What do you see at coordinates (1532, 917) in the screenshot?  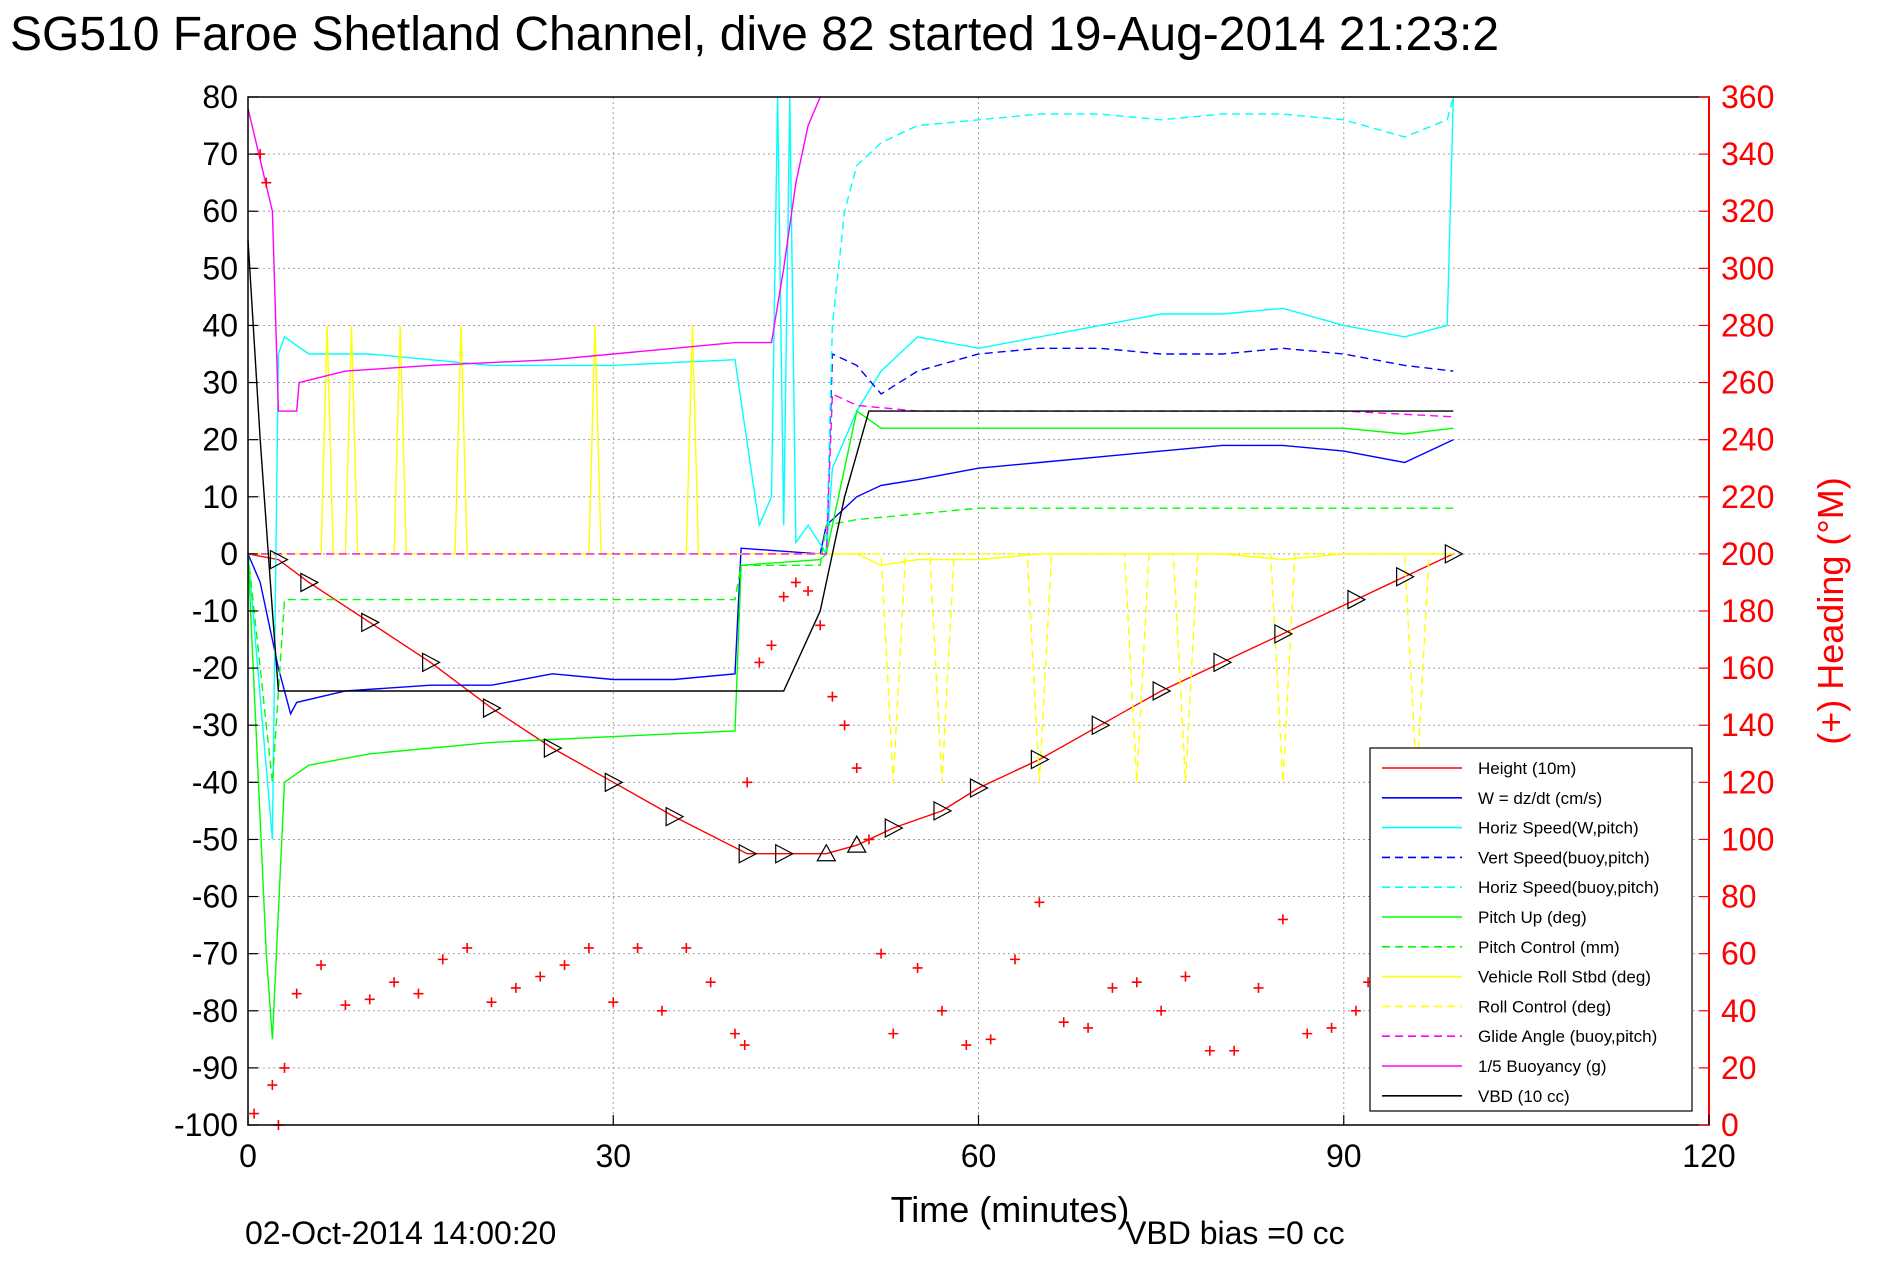 I see `legend-label: Pitch Up (deg)` at bounding box center [1532, 917].